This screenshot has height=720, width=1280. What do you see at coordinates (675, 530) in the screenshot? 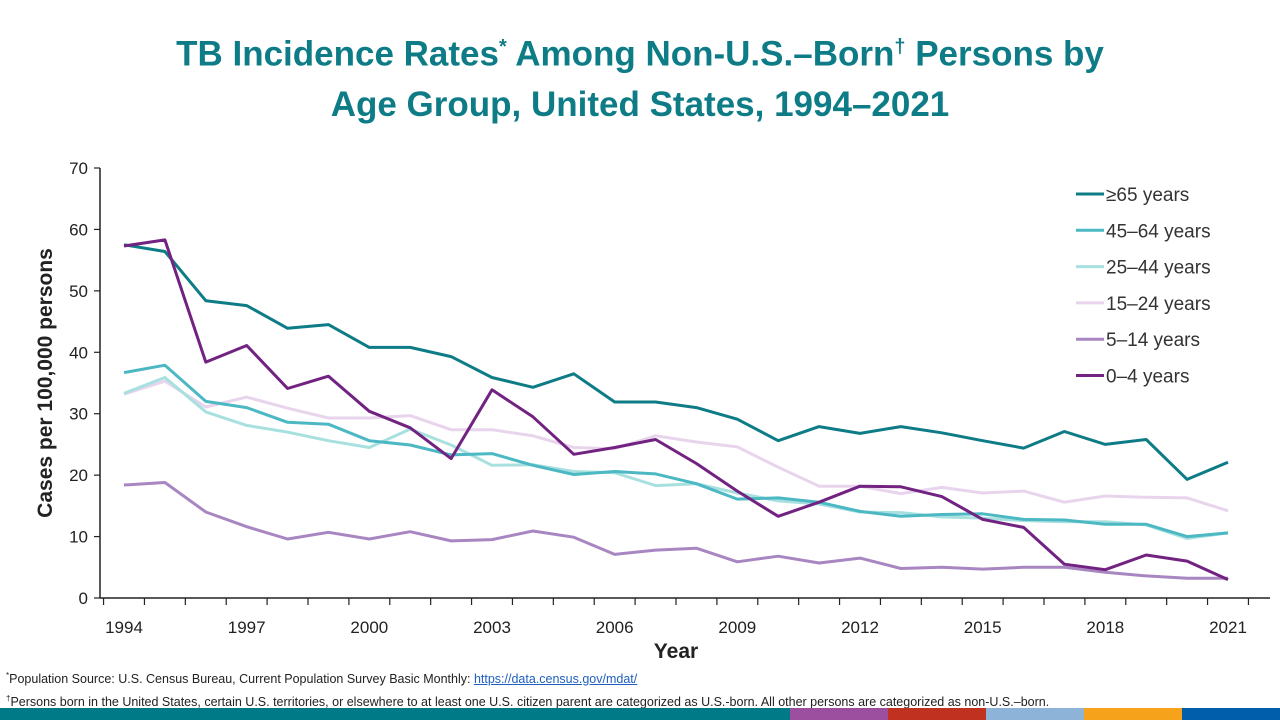
I see `series-line-5-14-years` at bounding box center [675, 530].